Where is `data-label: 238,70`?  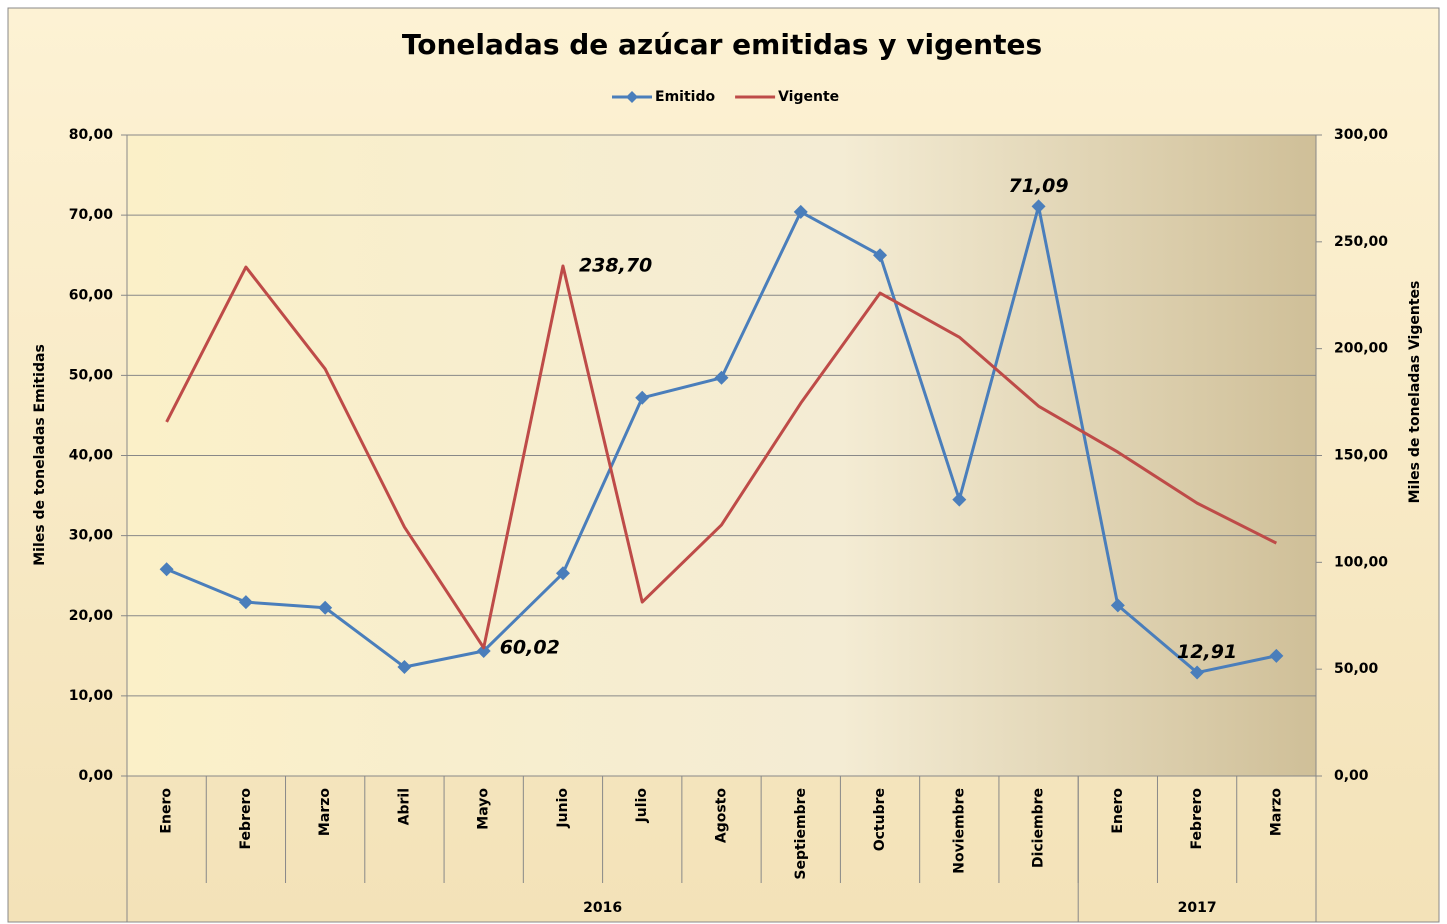 data-label: 238,70 is located at coordinates (615, 265).